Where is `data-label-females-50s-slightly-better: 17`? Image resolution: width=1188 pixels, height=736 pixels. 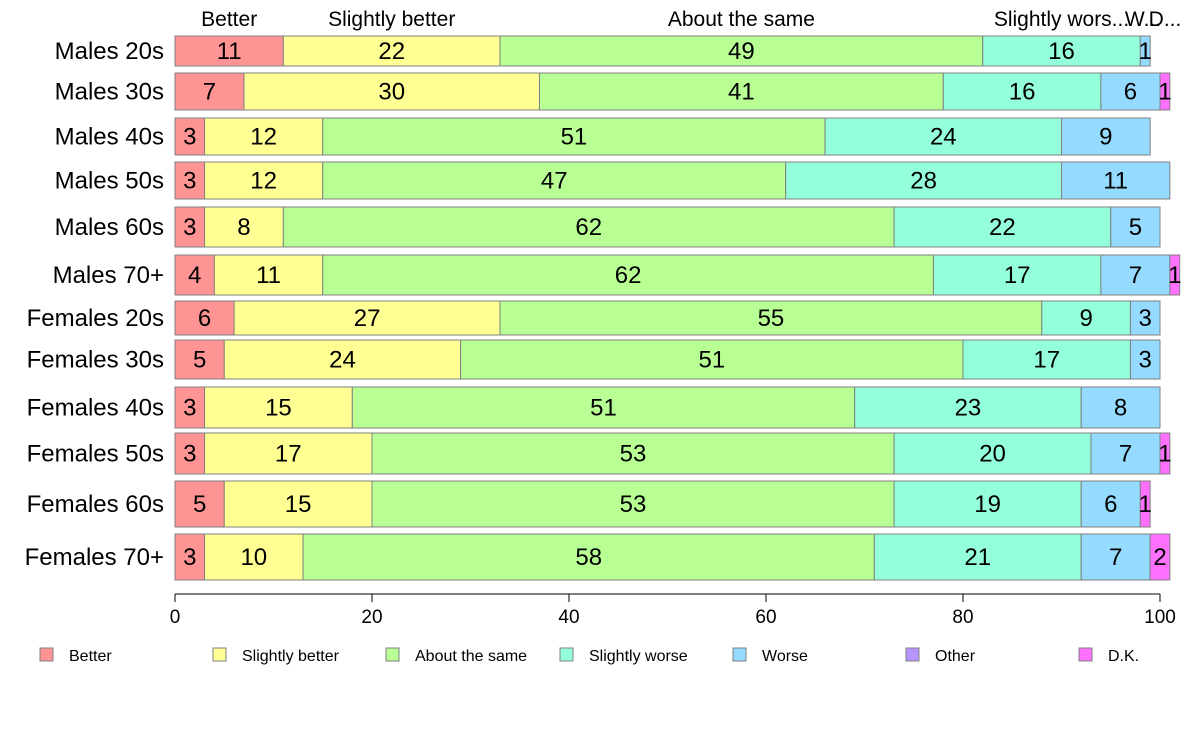
data-label-females-50s-slightly-better: 17 is located at coordinates (288, 454).